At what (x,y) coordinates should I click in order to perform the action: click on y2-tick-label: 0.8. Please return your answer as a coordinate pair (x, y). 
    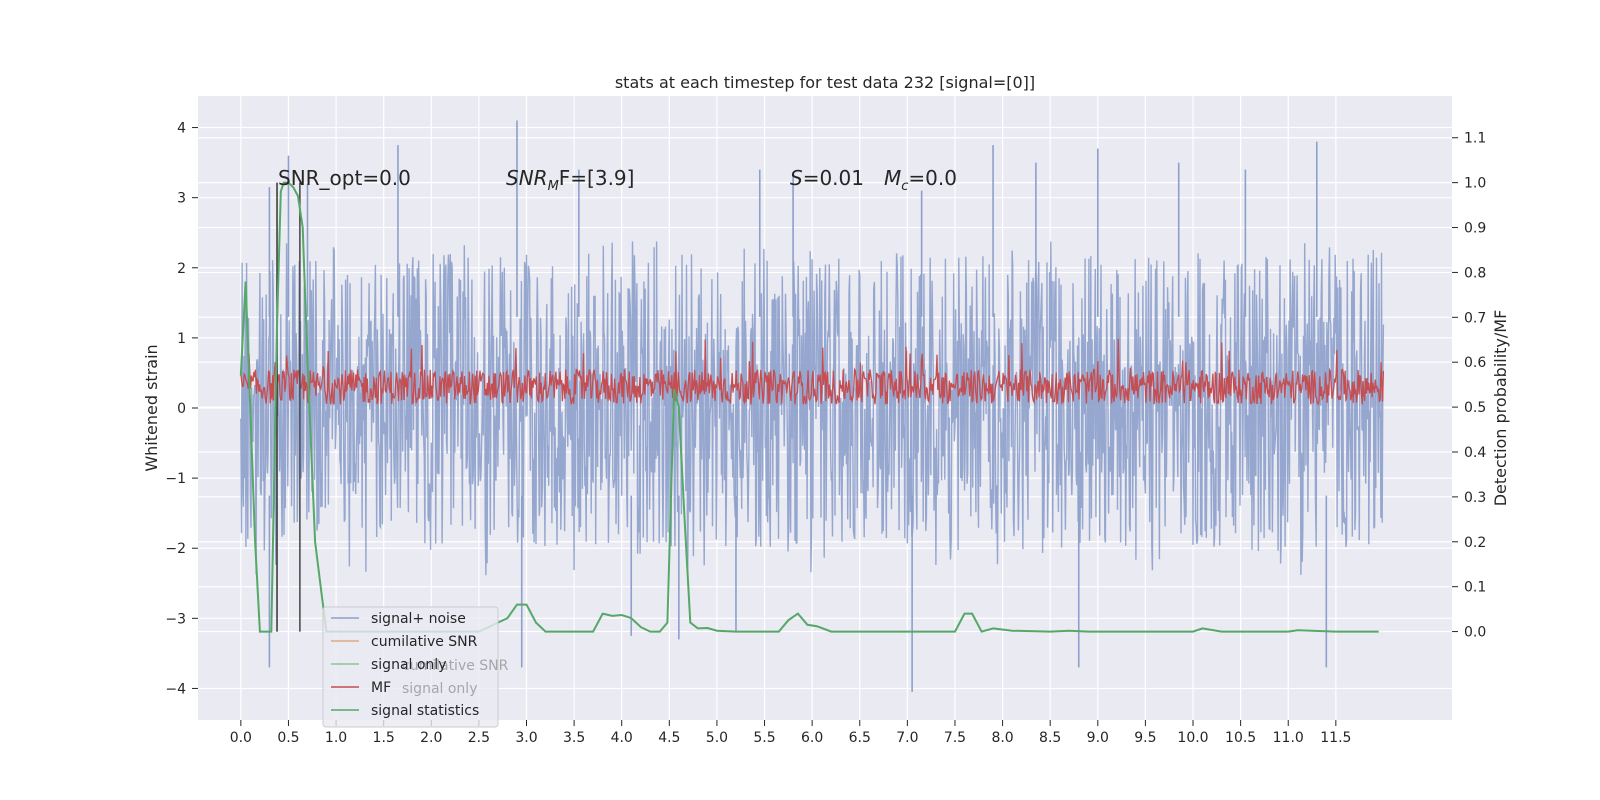
    Looking at the image, I should click on (1475, 273).